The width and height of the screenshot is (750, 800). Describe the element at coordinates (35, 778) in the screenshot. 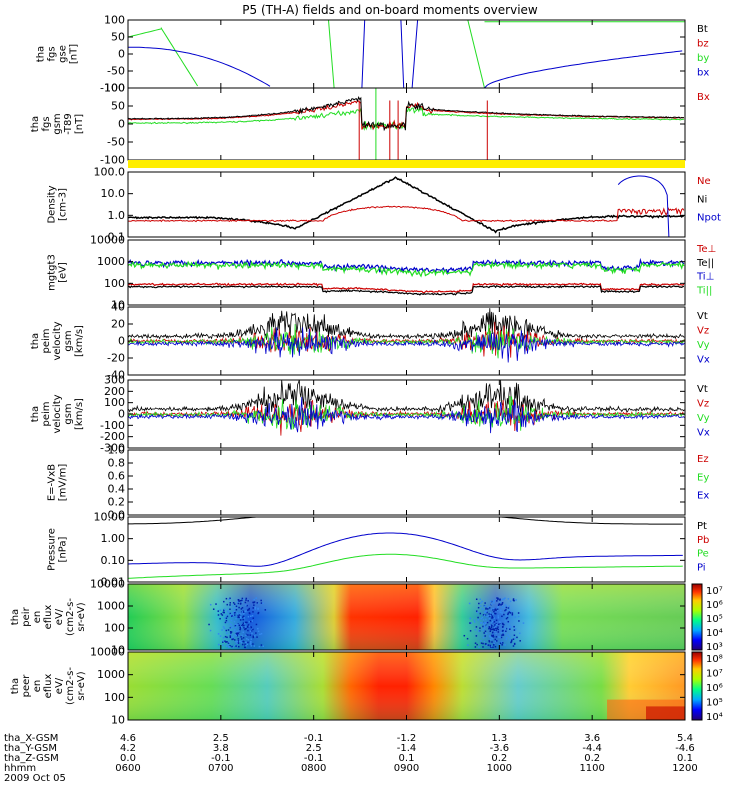

I see `orbit-date: 2009 Oct 05` at that location.